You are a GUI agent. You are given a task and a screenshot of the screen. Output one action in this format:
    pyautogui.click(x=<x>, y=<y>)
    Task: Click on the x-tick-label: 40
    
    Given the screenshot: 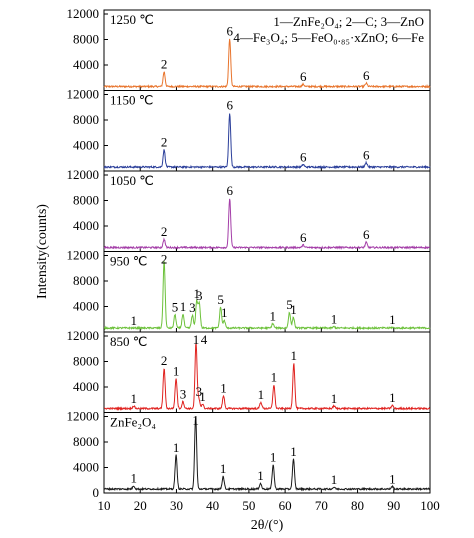 What is the action you would take?
    pyautogui.click(x=212, y=505)
    